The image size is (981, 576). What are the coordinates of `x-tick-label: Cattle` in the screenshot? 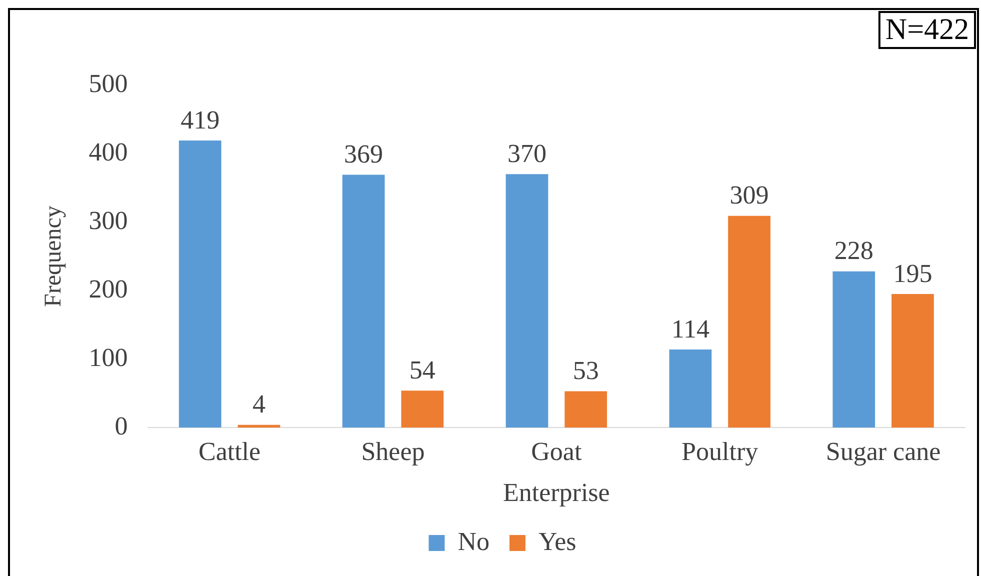 It's located at (229, 451).